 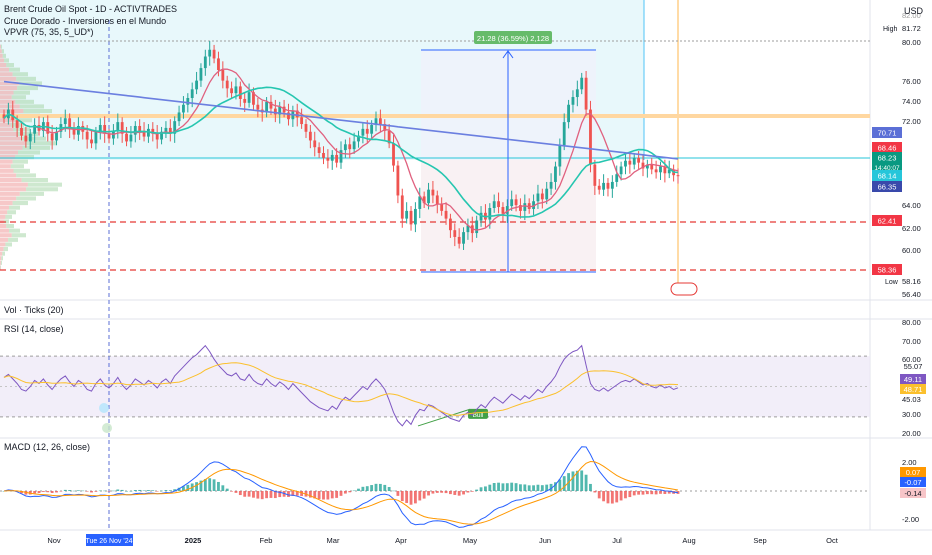 What do you see at coordinates (470, 540) in the screenshot?
I see `x-tick: May` at bounding box center [470, 540].